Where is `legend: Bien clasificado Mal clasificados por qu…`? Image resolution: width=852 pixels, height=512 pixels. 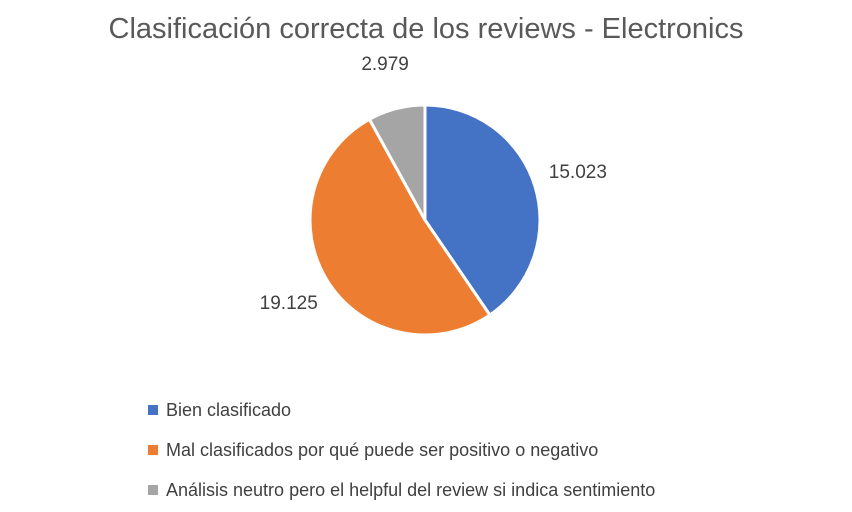
legend: Bien clasificado Mal clasificados por qu… is located at coordinates (401, 450).